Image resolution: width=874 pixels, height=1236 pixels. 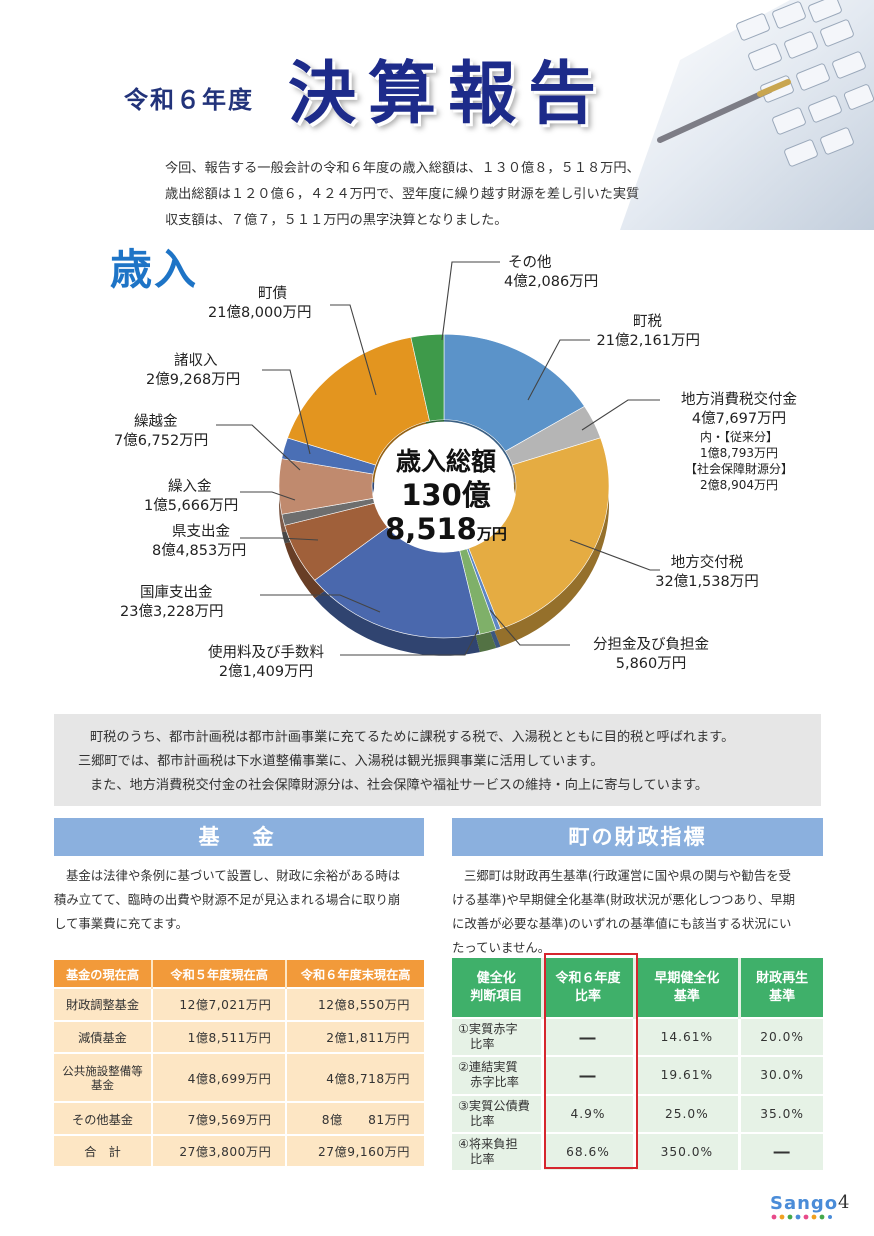 What do you see at coordinates (780, 1036) in the screenshot?
I see `index-rebuild-standard: 20.0%` at bounding box center [780, 1036].